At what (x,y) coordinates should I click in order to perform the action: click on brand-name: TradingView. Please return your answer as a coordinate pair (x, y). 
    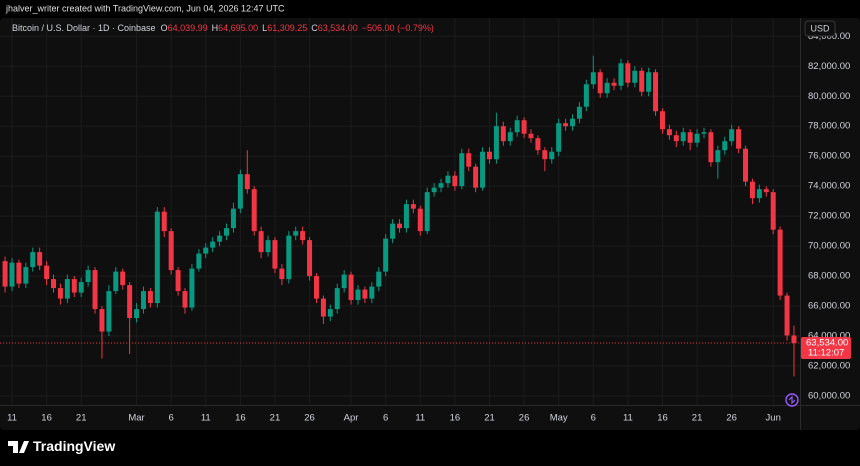
    Looking at the image, I should click on (74, 446).